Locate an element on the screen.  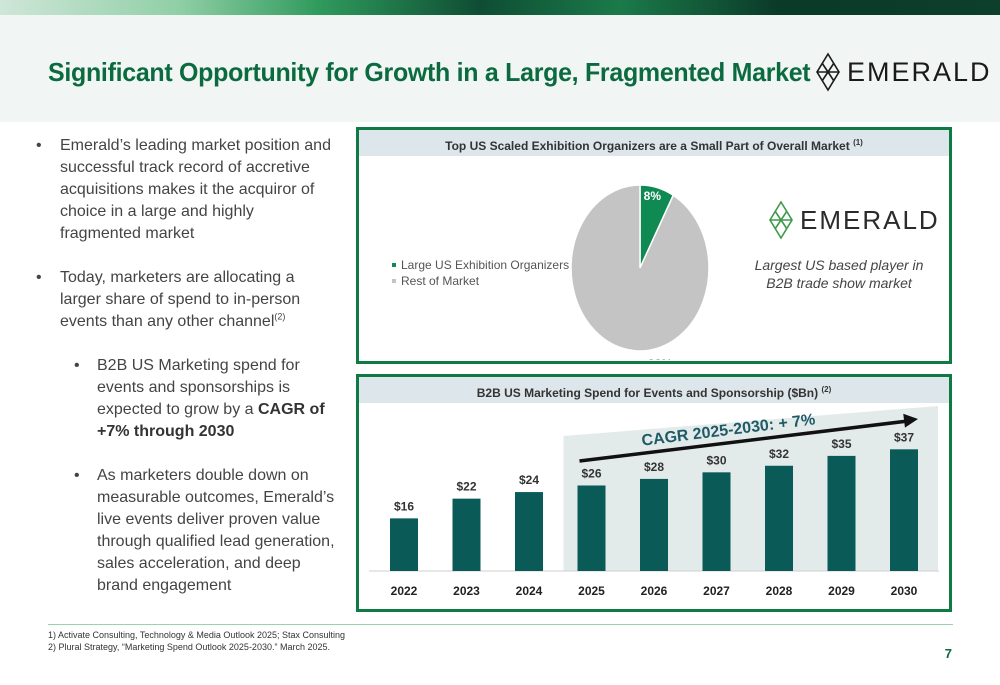
sub-bullet-bold-text: CAGR of +7% through 2030 is located at coordinates (211, 420).